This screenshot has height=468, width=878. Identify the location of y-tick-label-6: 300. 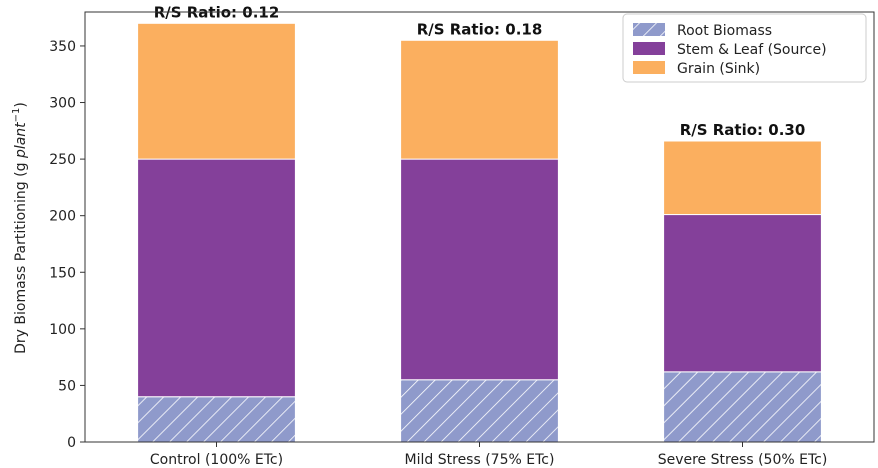
(62, 104).